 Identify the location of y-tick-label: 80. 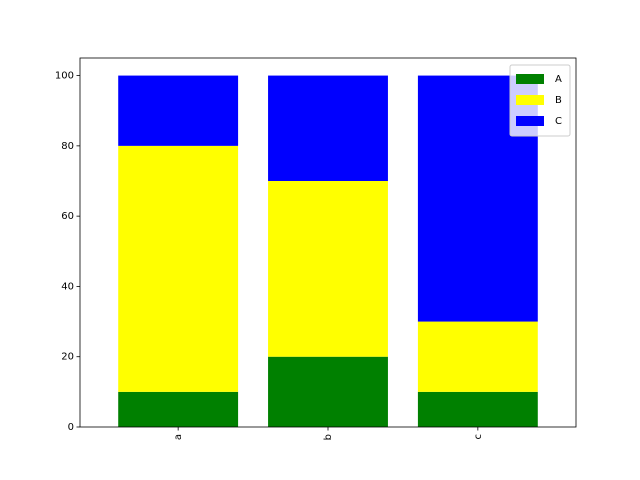
(67, 146).